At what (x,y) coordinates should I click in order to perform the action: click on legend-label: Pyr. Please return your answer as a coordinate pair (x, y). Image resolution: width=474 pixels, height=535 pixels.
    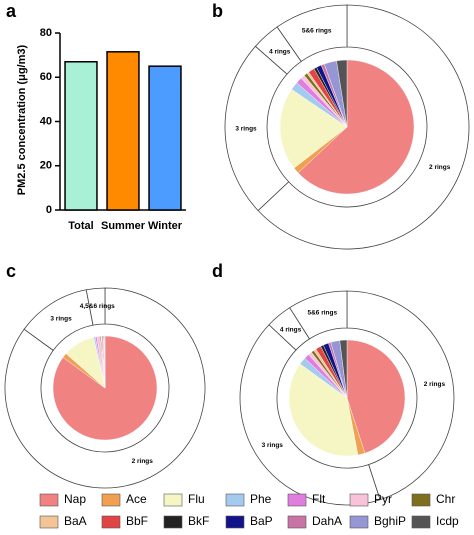
    Looking at the image, I should click on (383, 499).